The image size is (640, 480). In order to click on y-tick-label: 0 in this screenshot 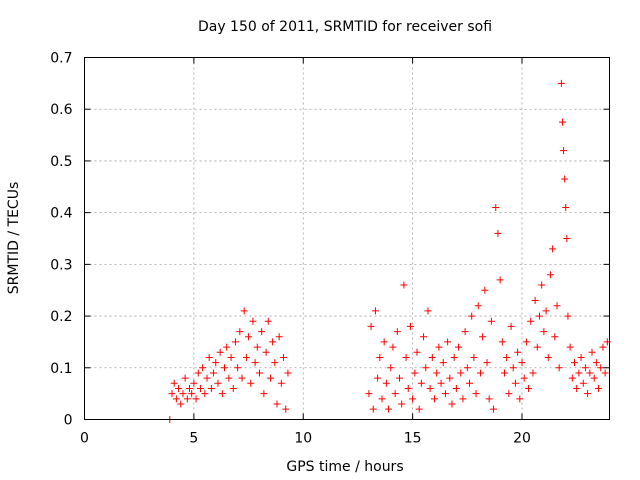, I will do `click(68, 421)`.